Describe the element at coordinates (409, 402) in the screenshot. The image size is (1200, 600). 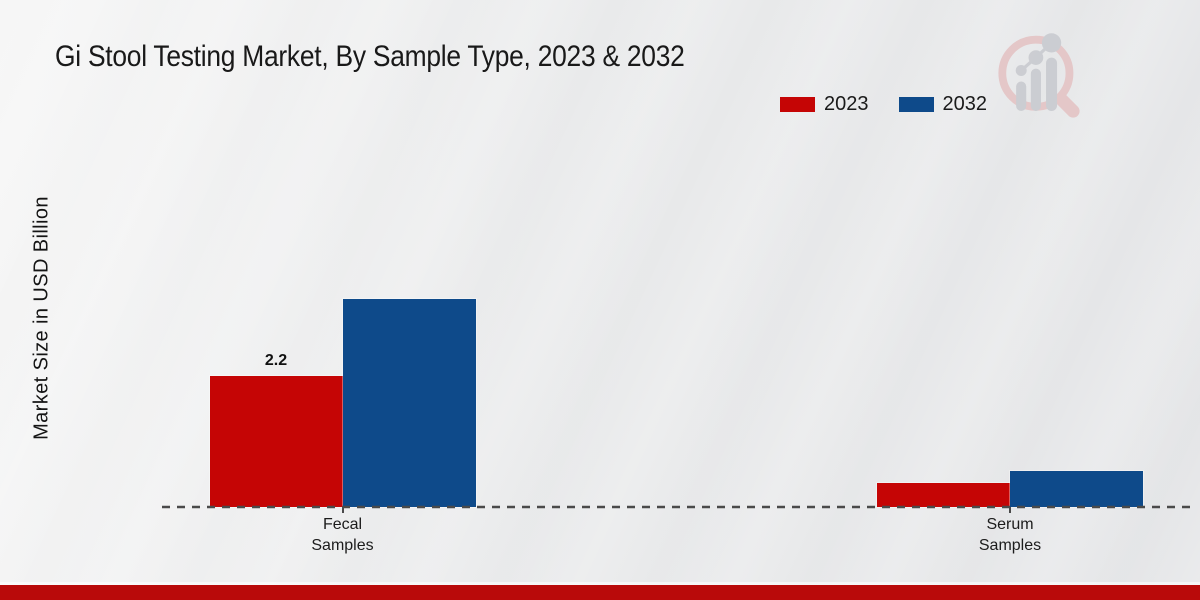
I see `bar-2032-fecal-samples` at that location.